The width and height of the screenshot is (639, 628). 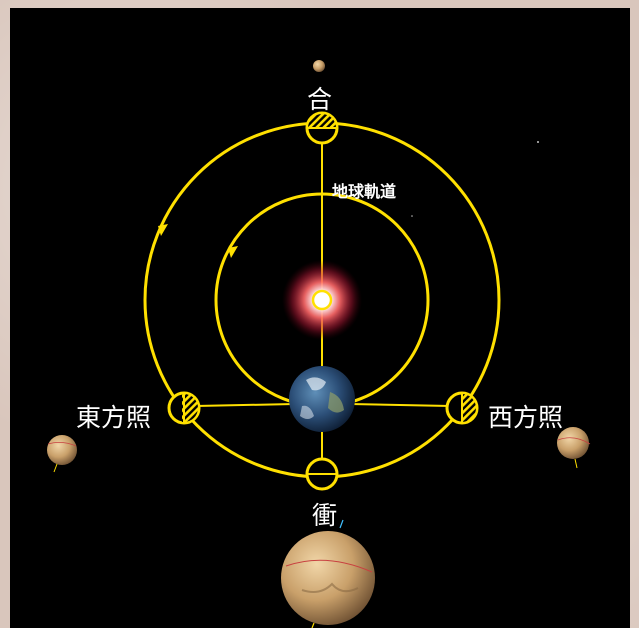 What do you see at coordinates (245, 405) in the screenshot?
I see `line-to-eastern-quadrature` at bounding box center [245, 405].